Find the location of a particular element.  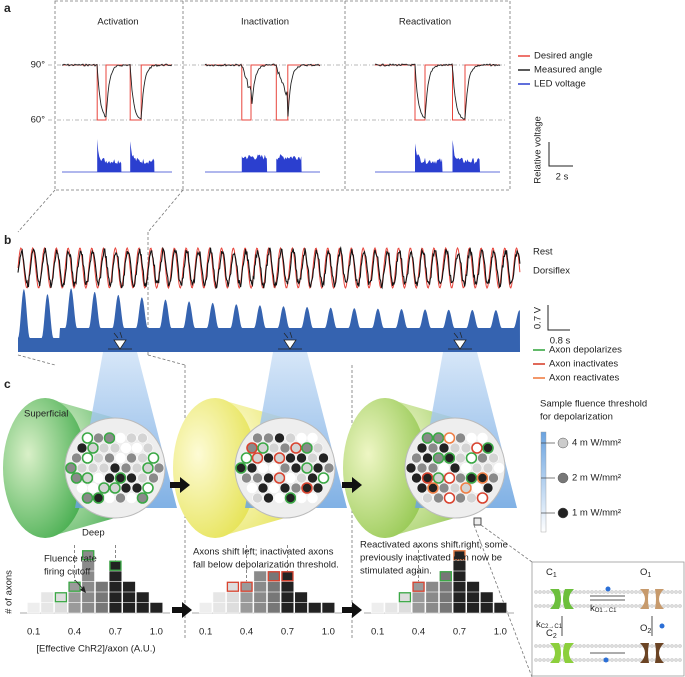

annotation: Reactivated axons shift right; some is located at coordinates (434, 545).